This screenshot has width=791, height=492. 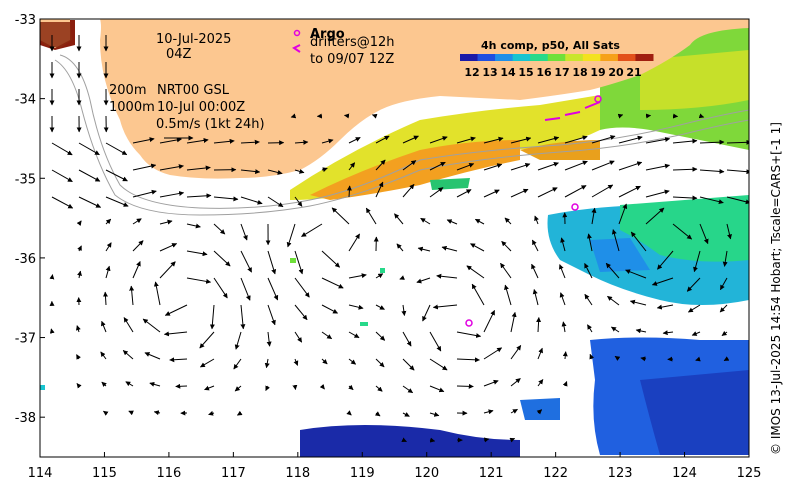 I want to click on colorbar-tick: 15, so click(x=525, y=72).